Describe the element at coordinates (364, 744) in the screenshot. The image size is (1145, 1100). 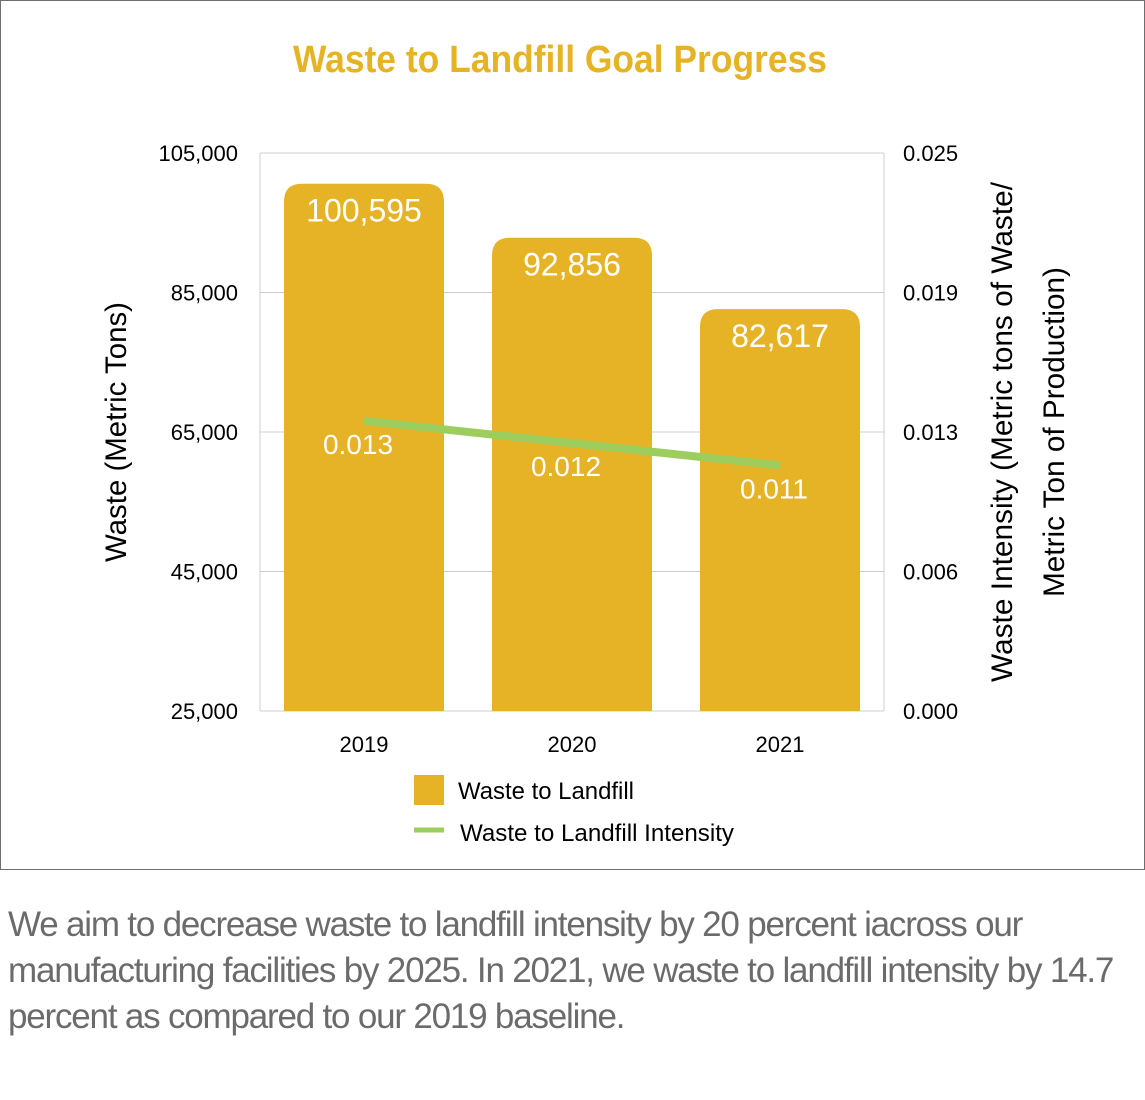
I see `x-tick-label: 2019` at that location.